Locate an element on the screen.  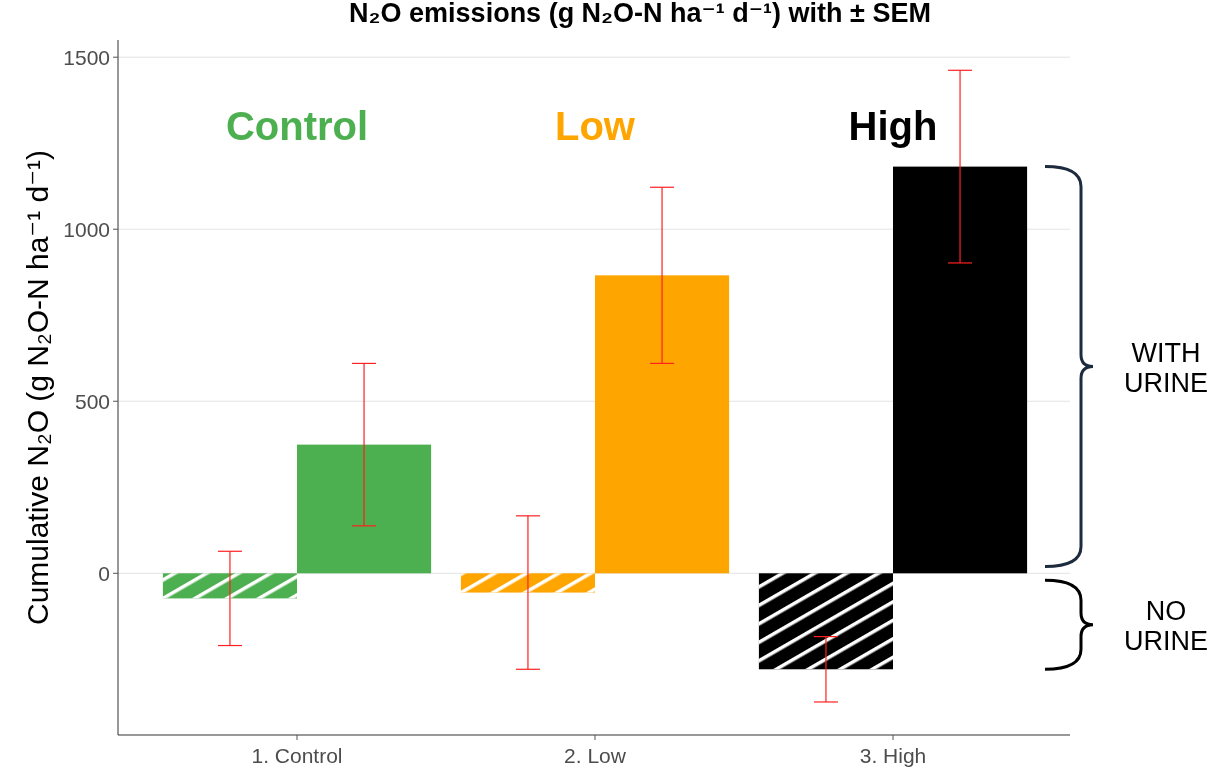
y-tick-label: 0 is located at coordinates (104, 573).